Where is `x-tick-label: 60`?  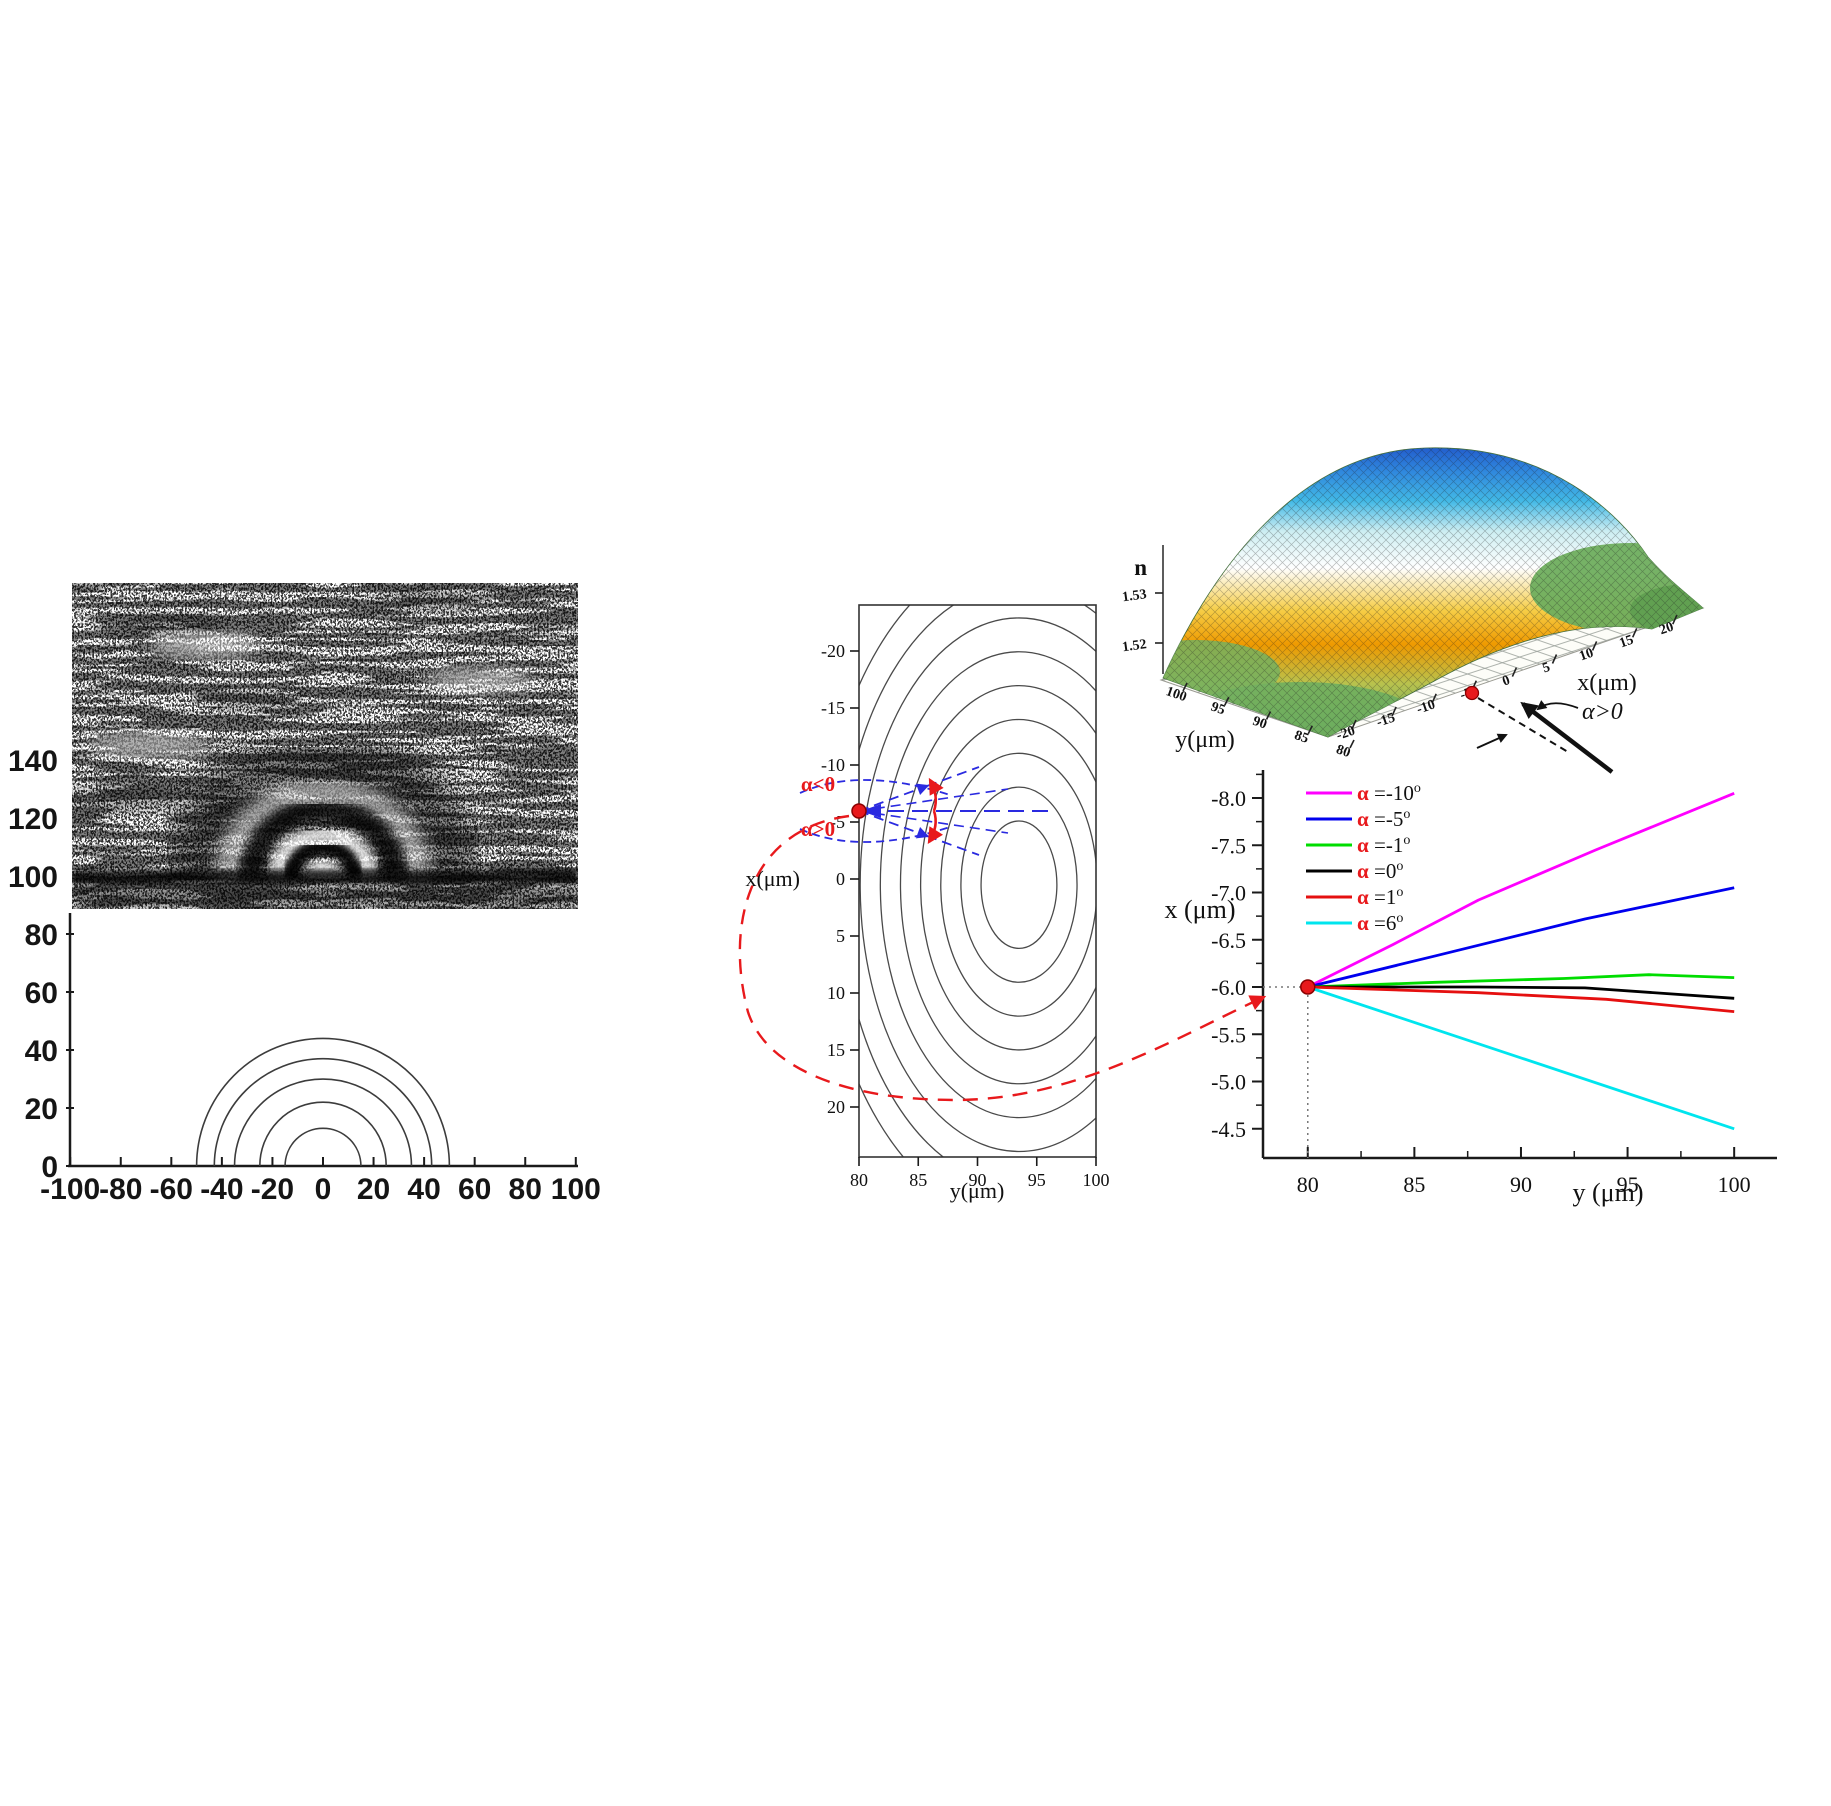 x-tick-label: 60 is located at coordinates (474, 1189).